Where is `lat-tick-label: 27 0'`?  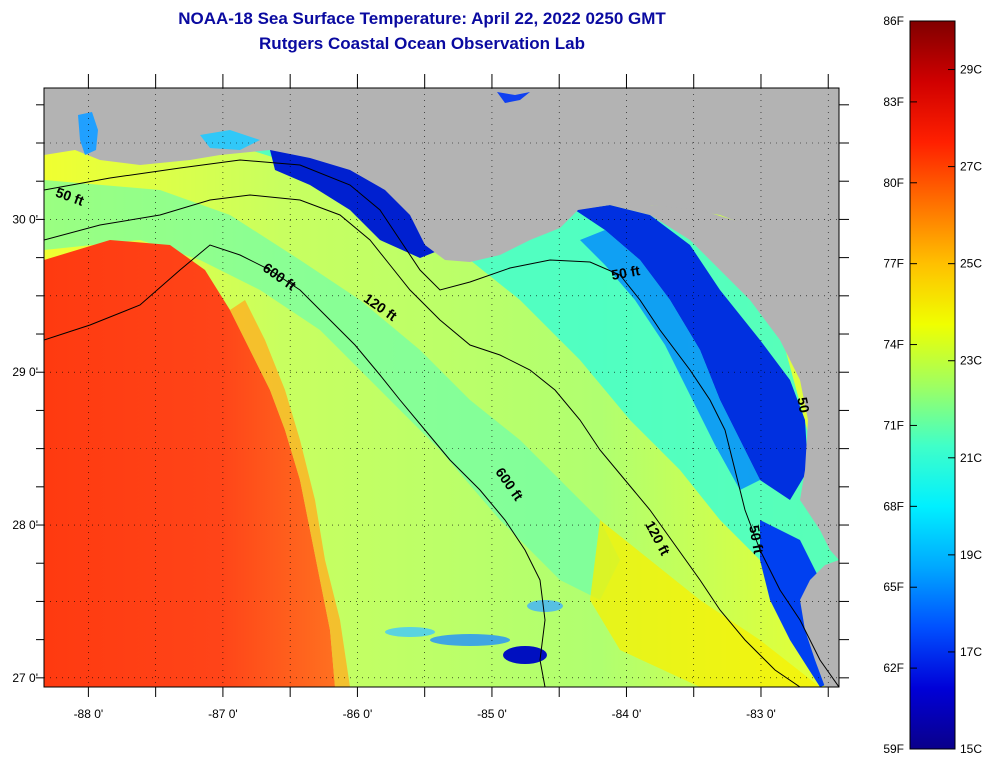 lat-tick-label: 27 0' is located at coordinates (25, 678).